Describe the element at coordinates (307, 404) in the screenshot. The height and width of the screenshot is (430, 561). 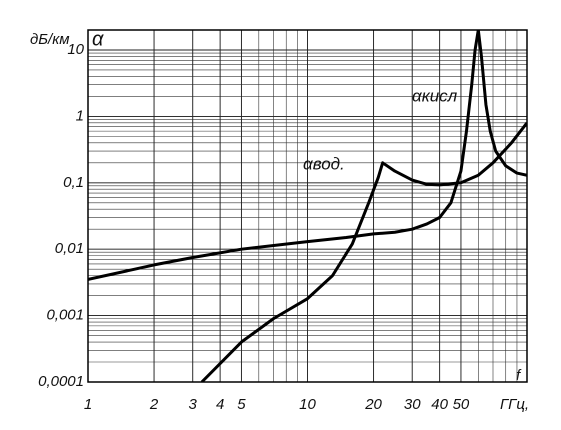
I see `x-tick-label: 10` at that location.